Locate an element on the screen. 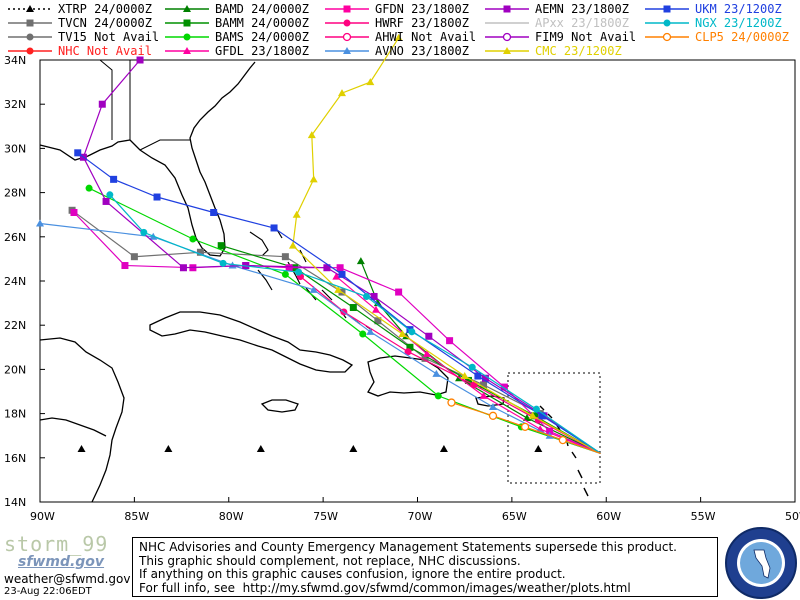  legend-label-bamd: BAMD 24/0000Z is located at coordinates (262, 9).